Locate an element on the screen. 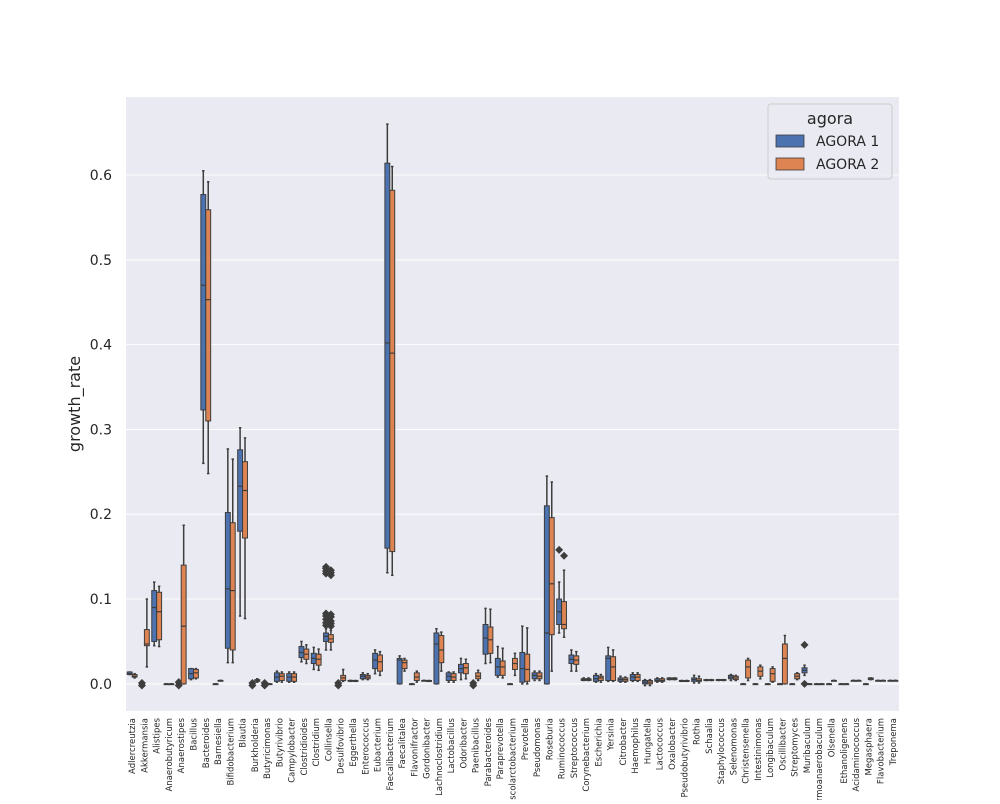 This screenshot has width=1000, height=804. x-tick-label: Flavonifractor is located at coordinates (415, 747).